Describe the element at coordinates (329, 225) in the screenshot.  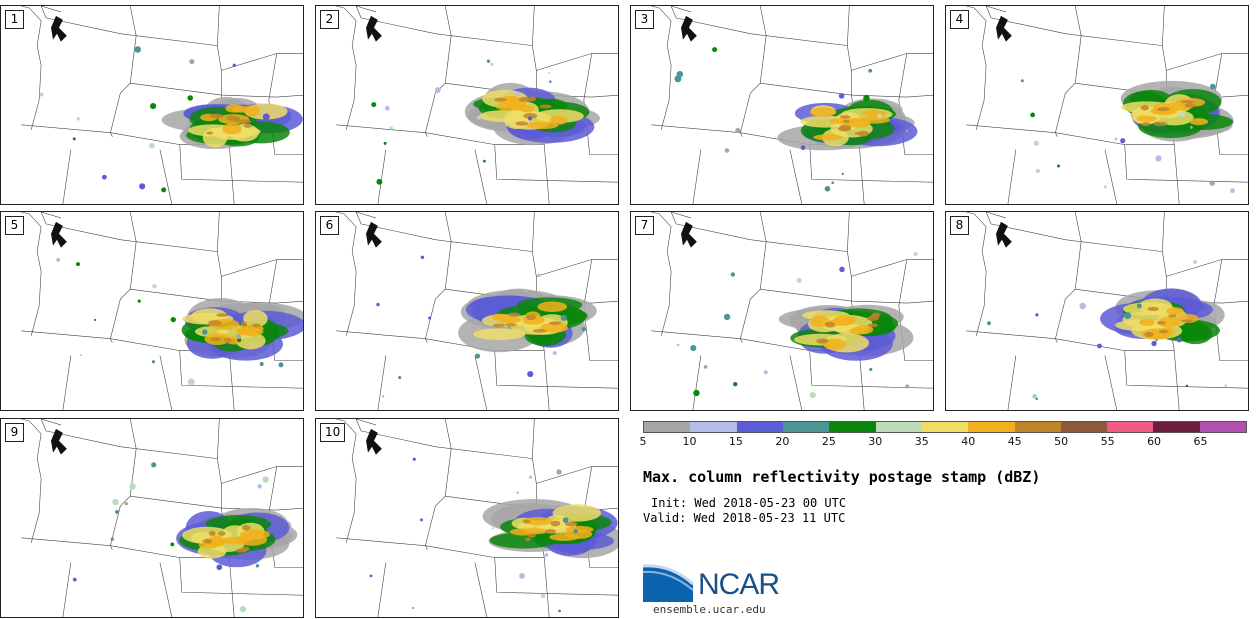
I see `member-label: 6` at that location.